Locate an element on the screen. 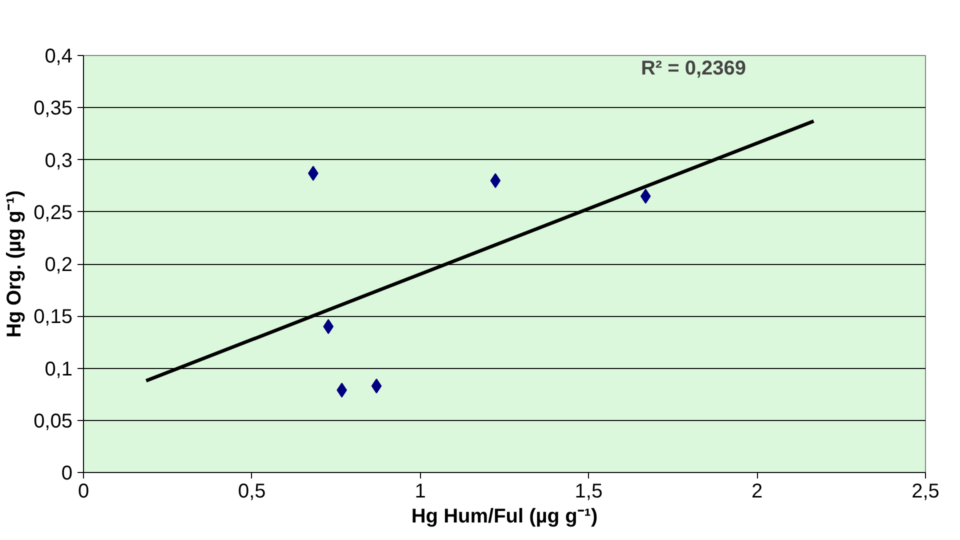 This screenshot has height=540, width=960. x-tick-label: 0,5 is located at coordinates (252, 491).